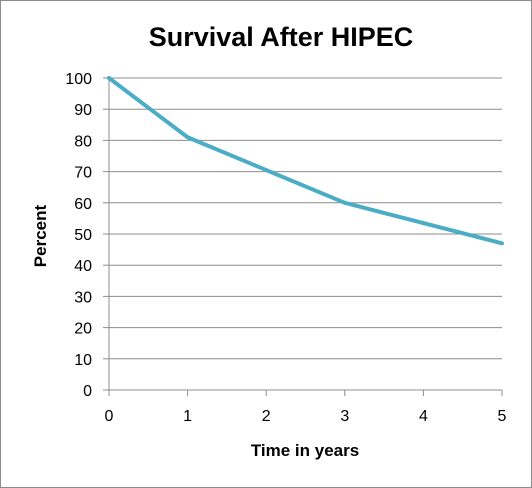 This screenshot has width=532, height=488. I want to click on x-tick-label: 0, so click(109, 416).